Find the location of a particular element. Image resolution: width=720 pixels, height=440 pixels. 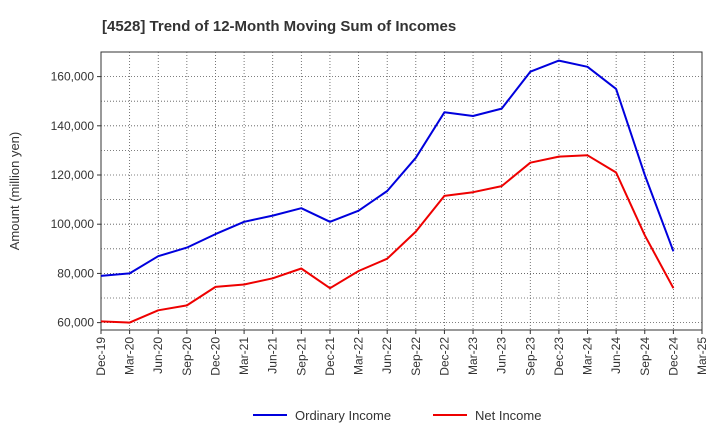

x-tick-label: Dec-21 is located at coordinates (330, 356).